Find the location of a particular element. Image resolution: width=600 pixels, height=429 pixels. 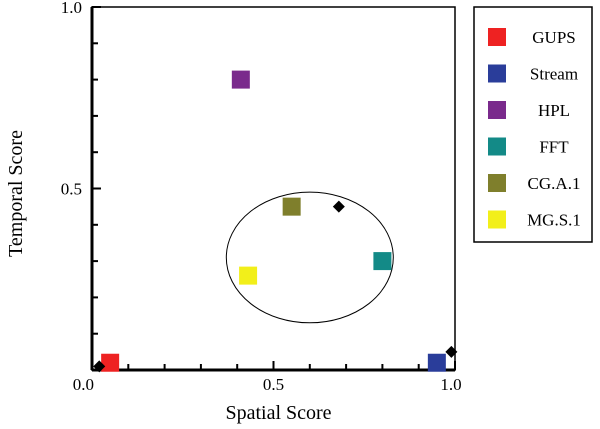

legend: GUPS Stream HPL FFT CG.A.1 MG.S.1 is located at coordinates (533, 124).